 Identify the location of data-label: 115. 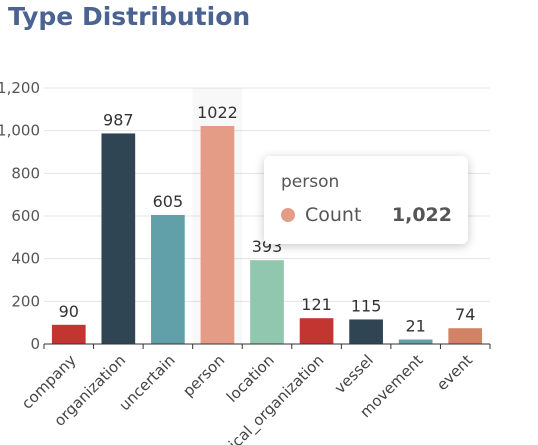
(366, 305).